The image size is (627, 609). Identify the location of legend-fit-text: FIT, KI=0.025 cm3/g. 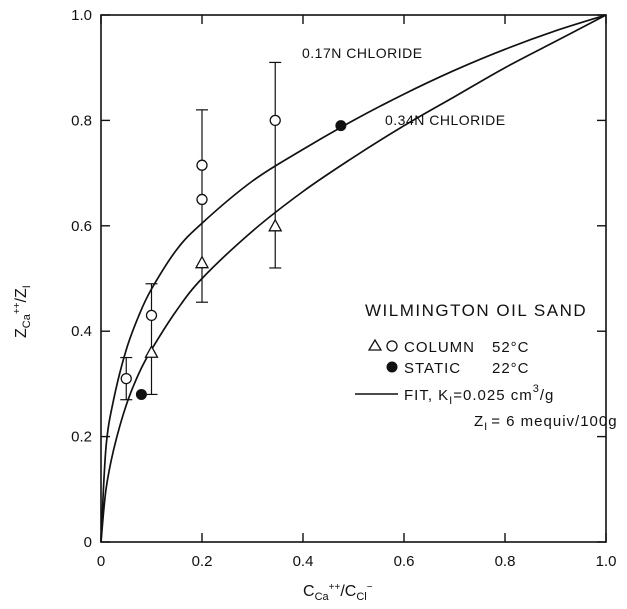
(479, 395).